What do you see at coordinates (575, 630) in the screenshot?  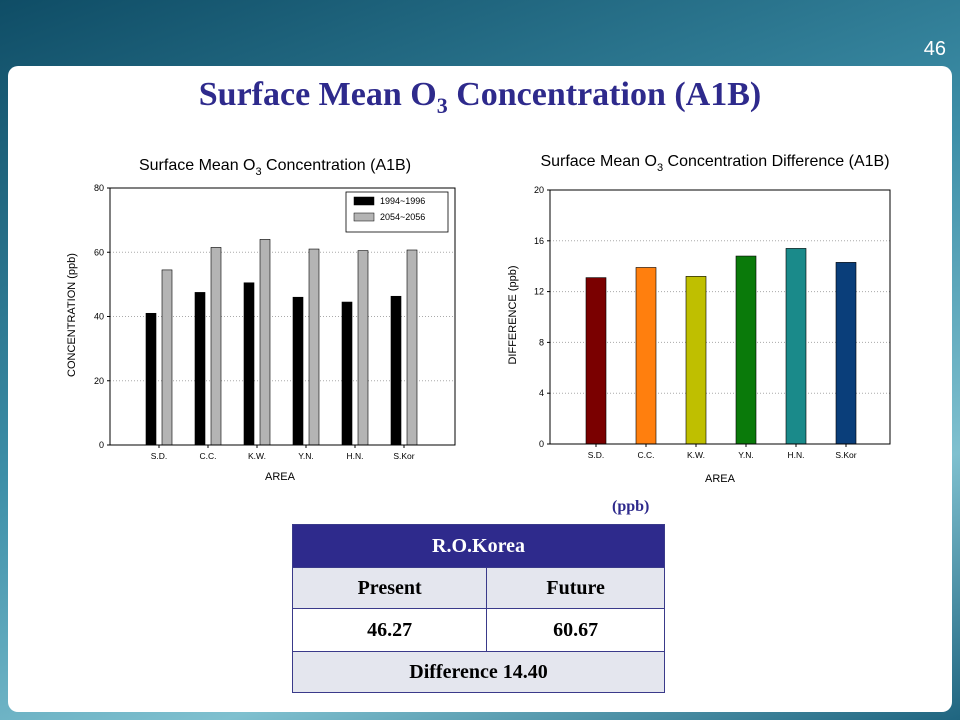 I see `future-value: 60.67` at bounding box center [575, 630].